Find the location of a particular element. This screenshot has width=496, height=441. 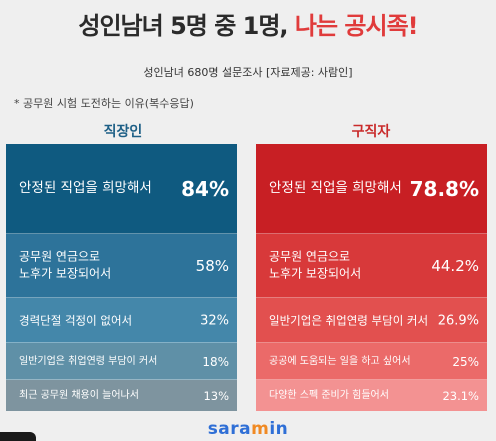

chart-row: 공공에 도움되는 일을 하고 싶어서 25% is located at coordinates (371, 361).